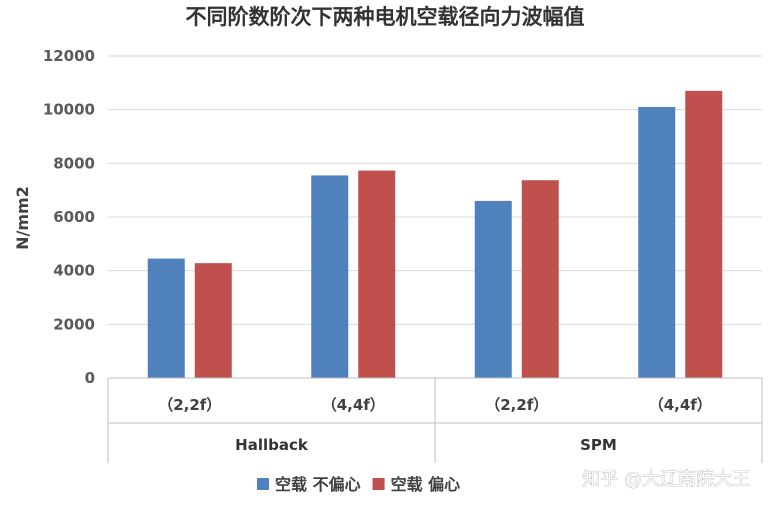 The width and height of the screenshot is (770, 507). What do you see at coordinates (74, 324) in the screenshot?
I see `y-tick-label: 2000` at bounding box center [74, 324].